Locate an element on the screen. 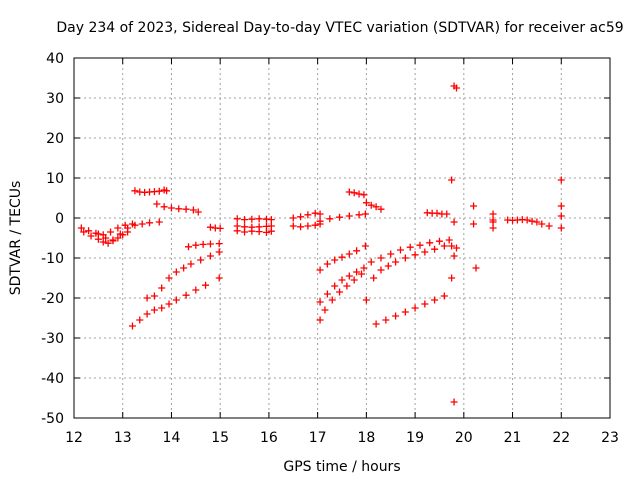 The height and width of the screenshot is (480, 640). series-arc-v is located at coordinates (410, 251).